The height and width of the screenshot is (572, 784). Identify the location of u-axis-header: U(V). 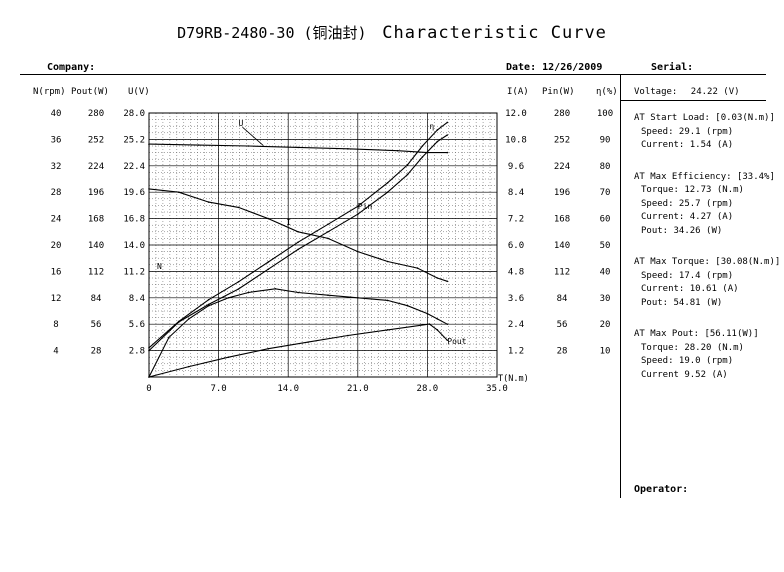
(139, 92).